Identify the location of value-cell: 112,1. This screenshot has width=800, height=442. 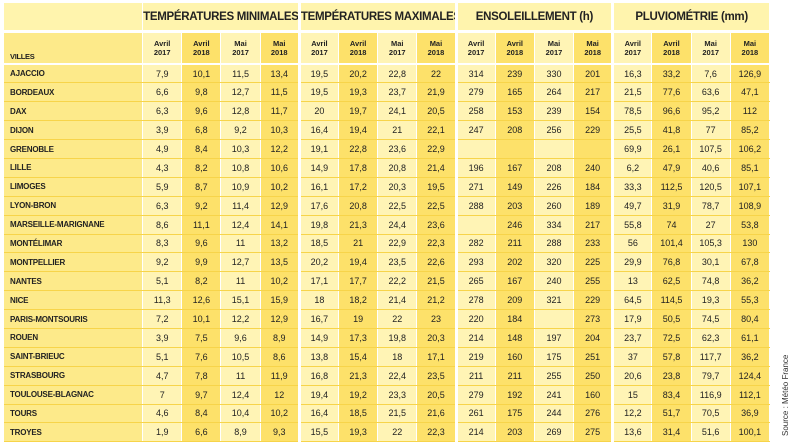
(750, 395).